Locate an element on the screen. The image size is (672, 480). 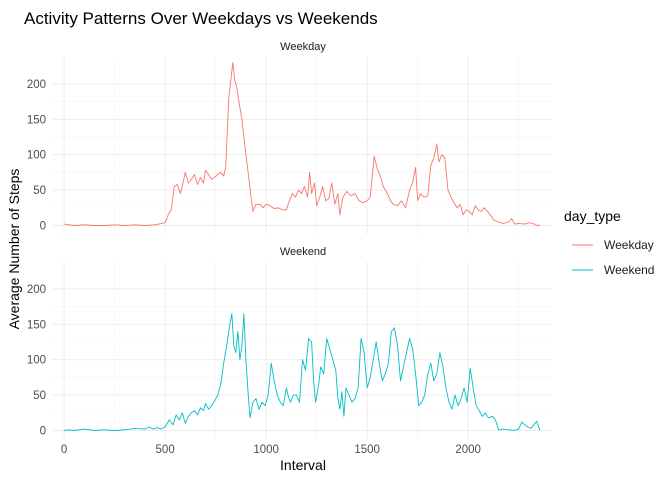
x-tick-label: 0 is located at coordinates (64, 450).